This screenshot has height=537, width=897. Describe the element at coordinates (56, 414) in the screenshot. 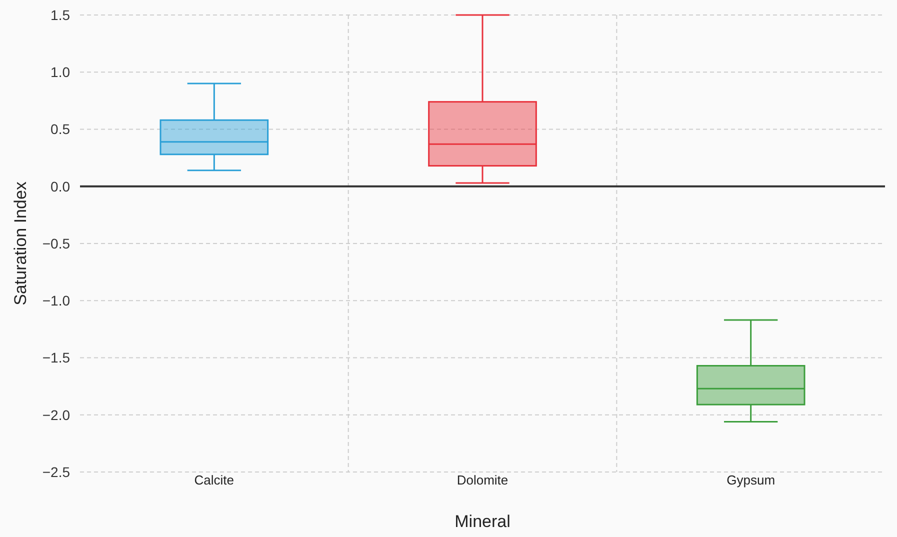

I see `y-tick-label: −2.0` at that location.